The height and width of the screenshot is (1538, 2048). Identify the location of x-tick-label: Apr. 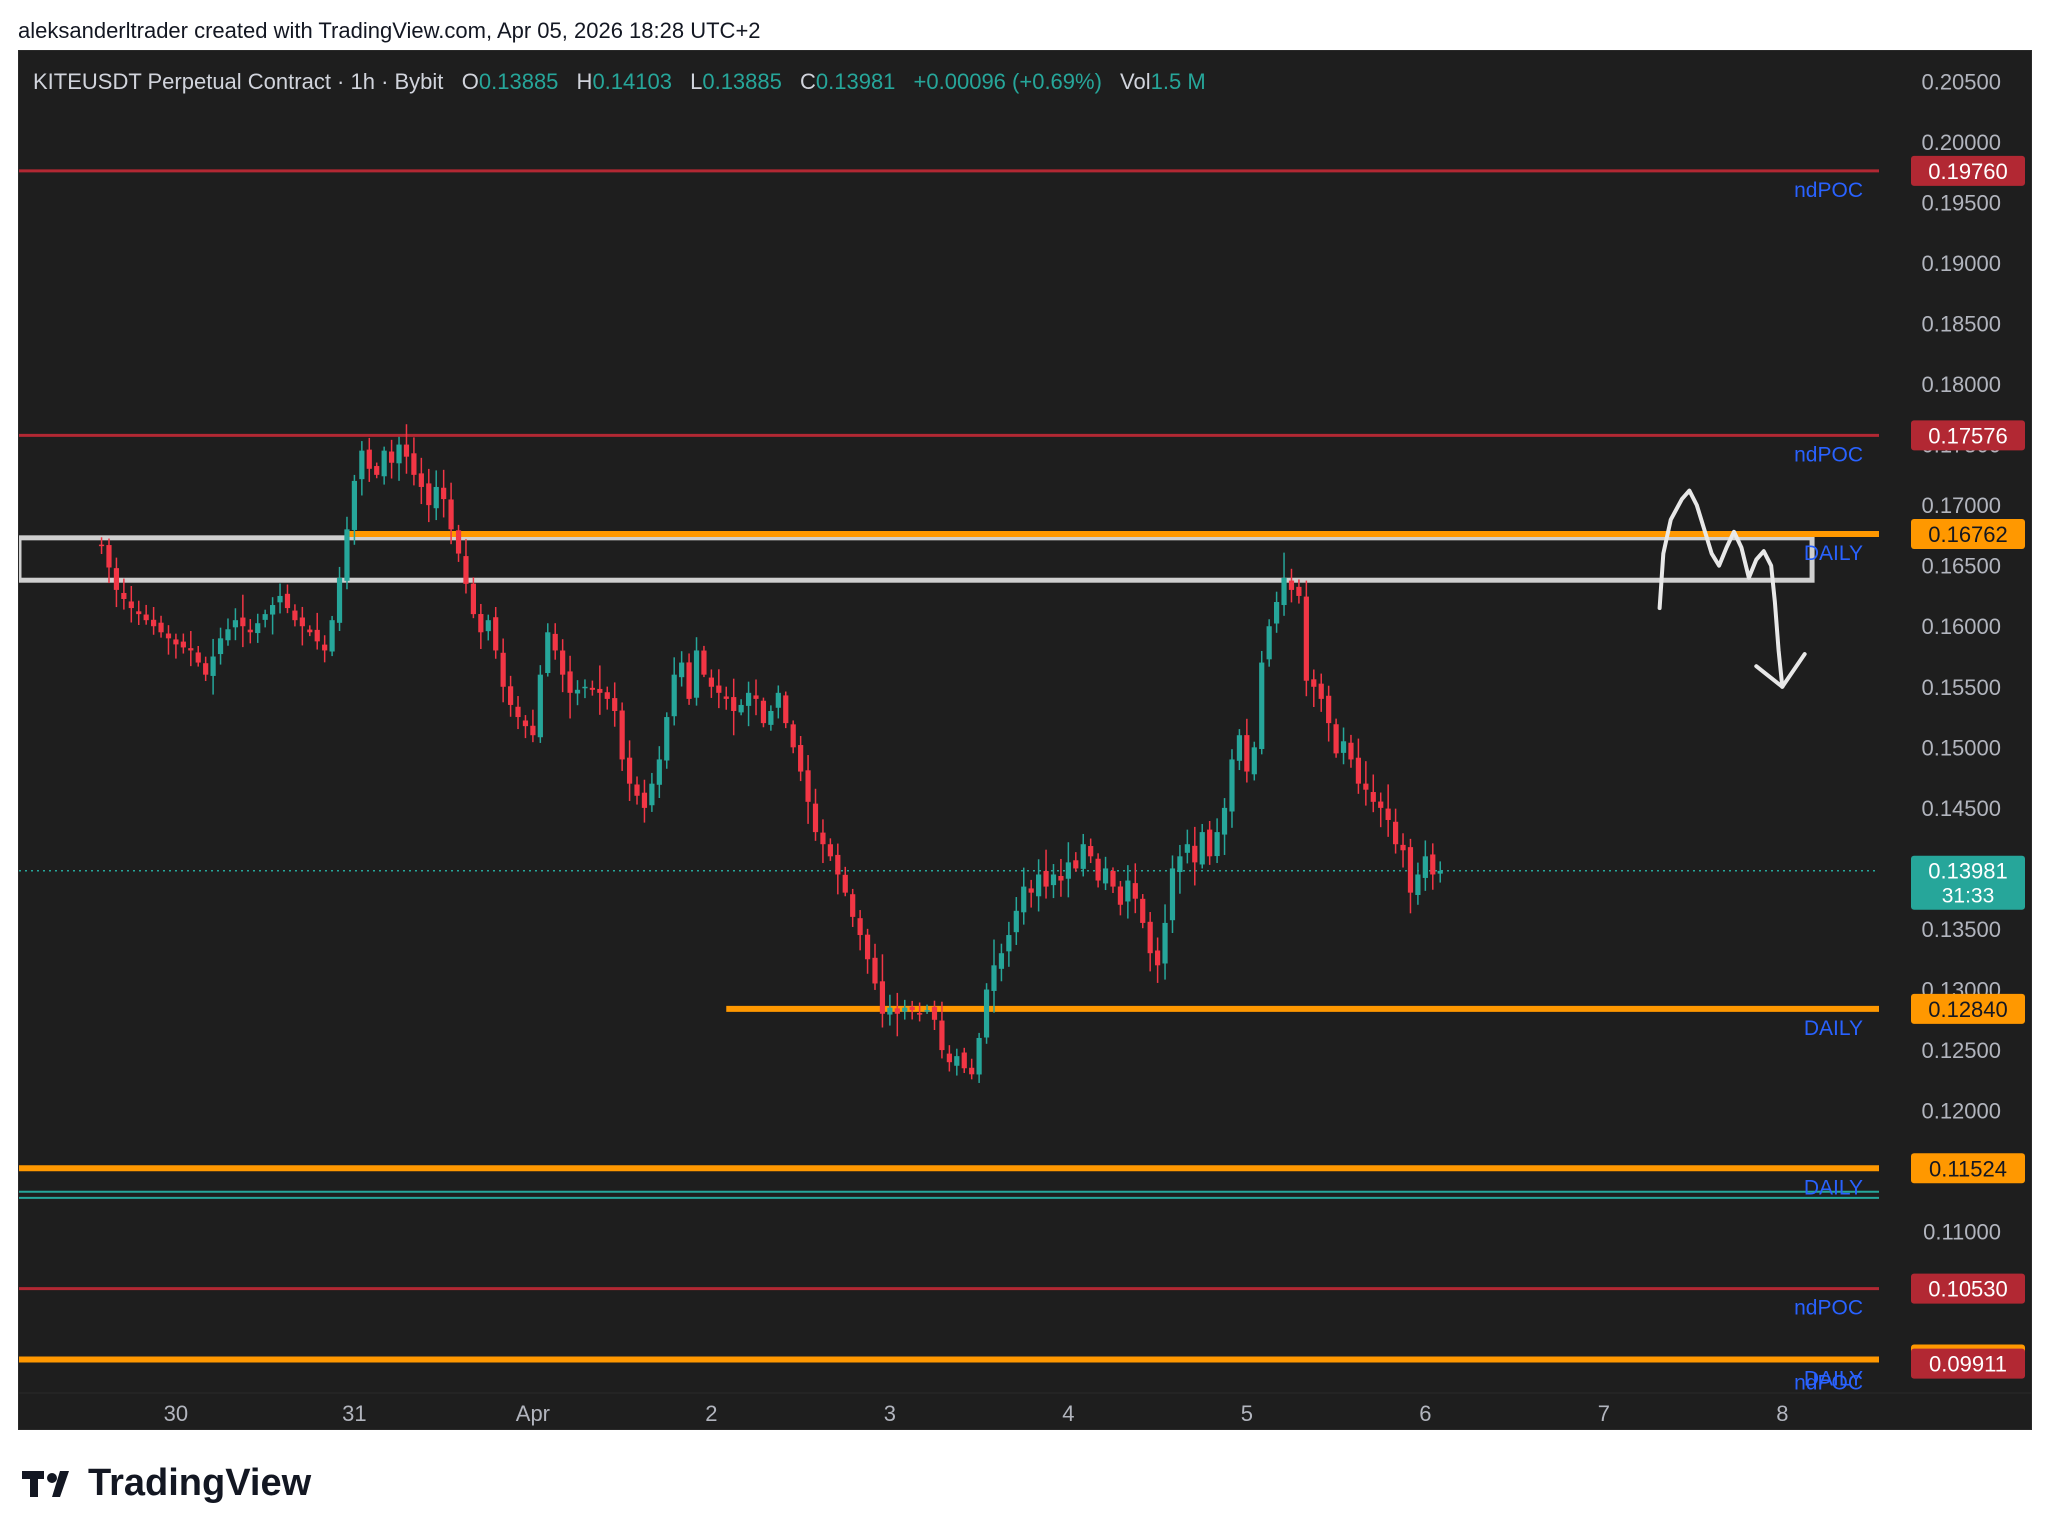
(533, 1413).